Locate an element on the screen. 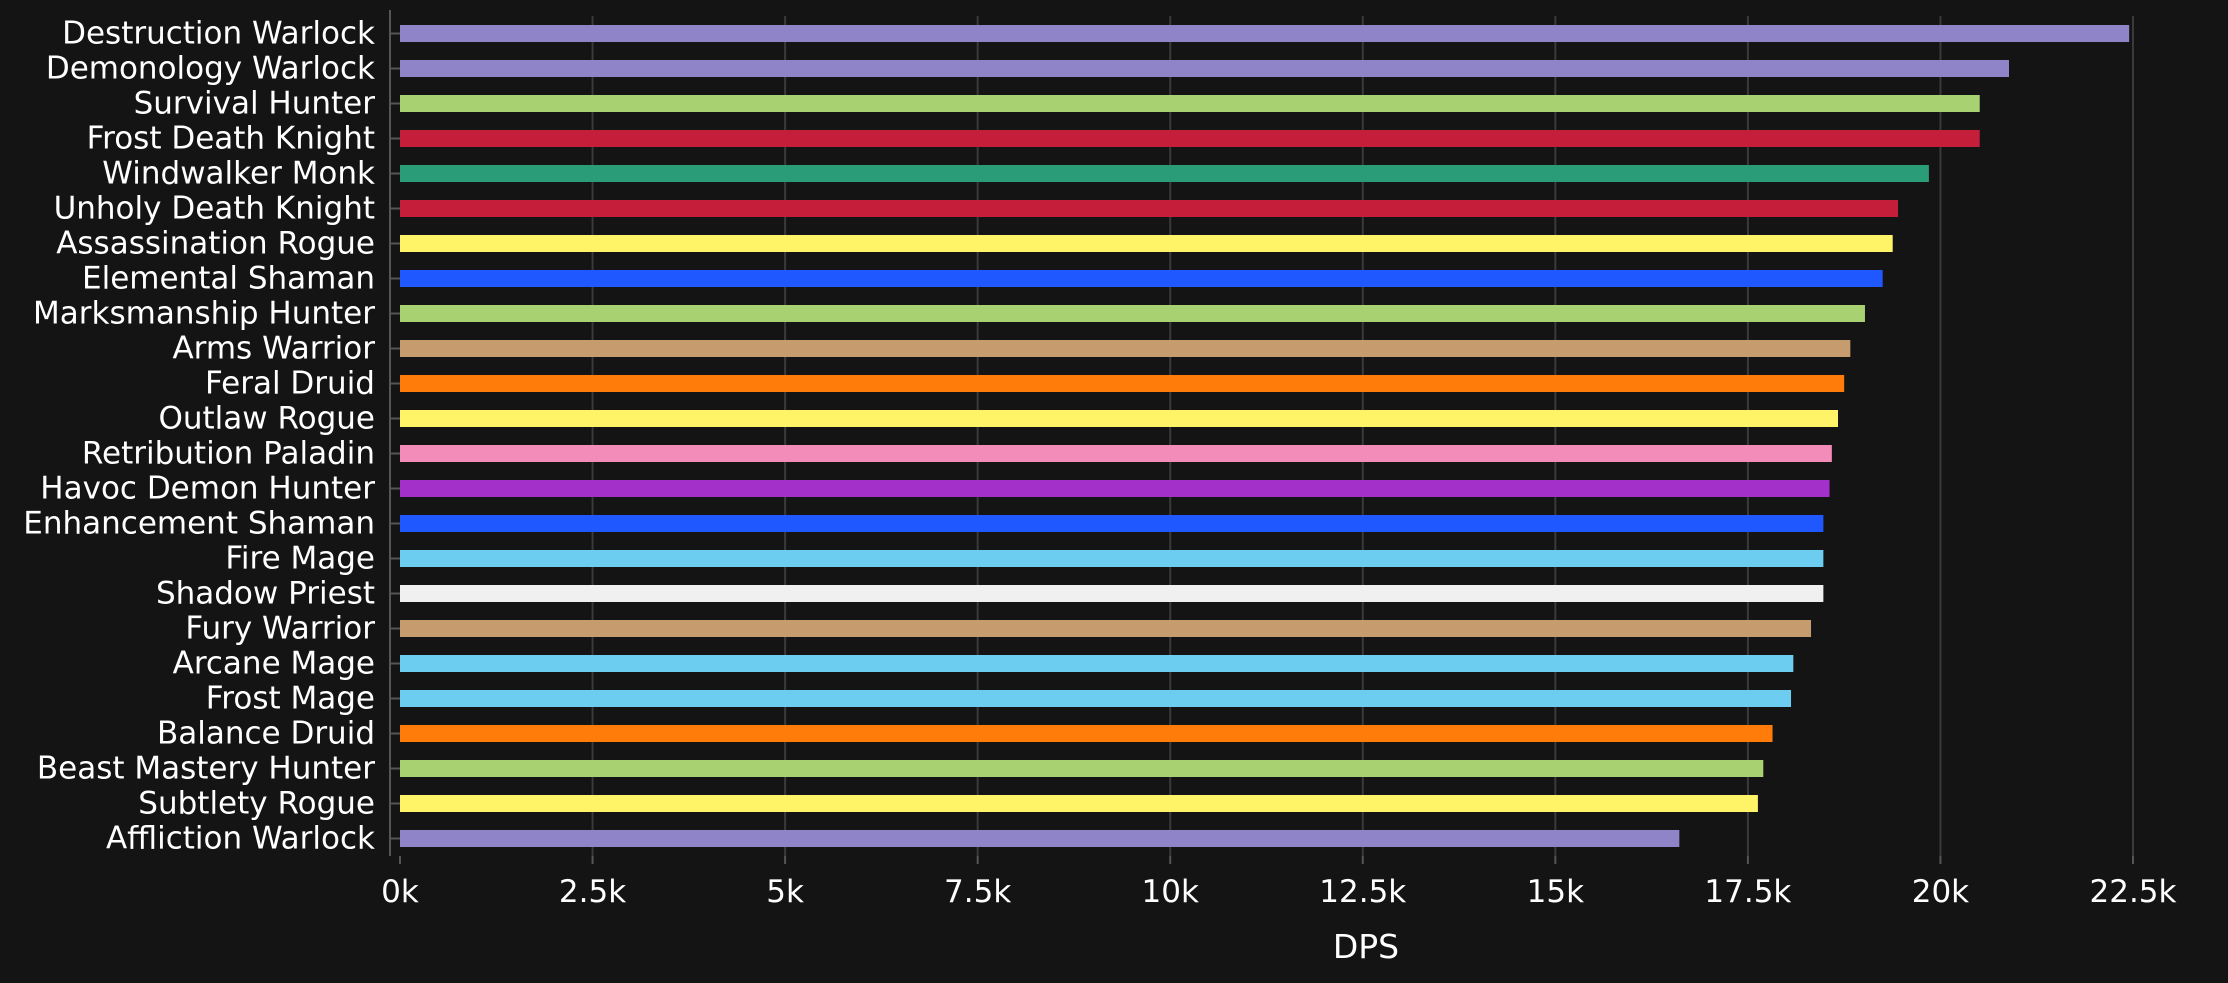 This screenshot has width=2228, height=983. x-tick-label: 17.5k is located at coordinates (1747, 892).